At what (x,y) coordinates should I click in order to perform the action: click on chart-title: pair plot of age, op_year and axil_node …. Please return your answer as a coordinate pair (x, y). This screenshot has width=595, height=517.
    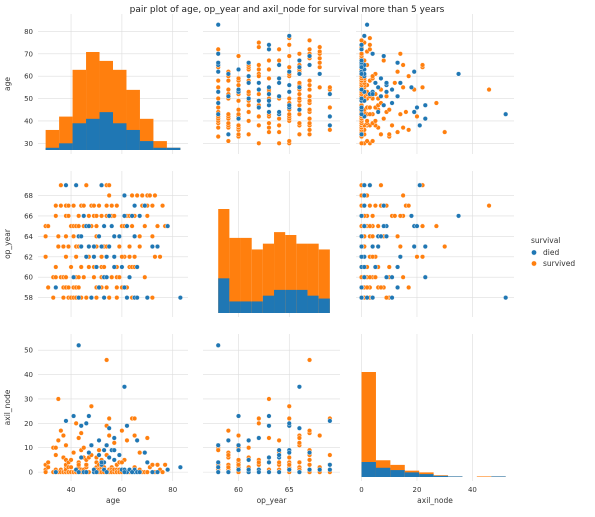
    Looking at the image, I should click on (287, 10).